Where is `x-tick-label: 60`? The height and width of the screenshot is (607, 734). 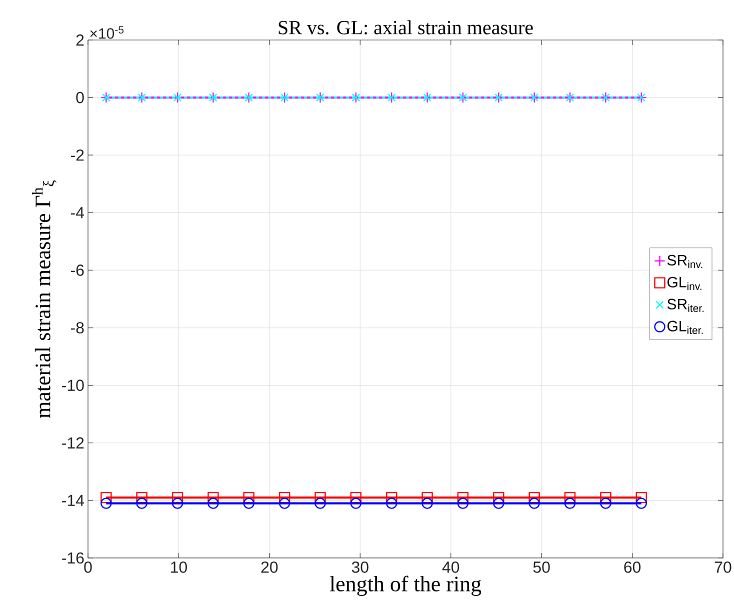
x-tick-label: 60 is located at coordinates (632, 567).